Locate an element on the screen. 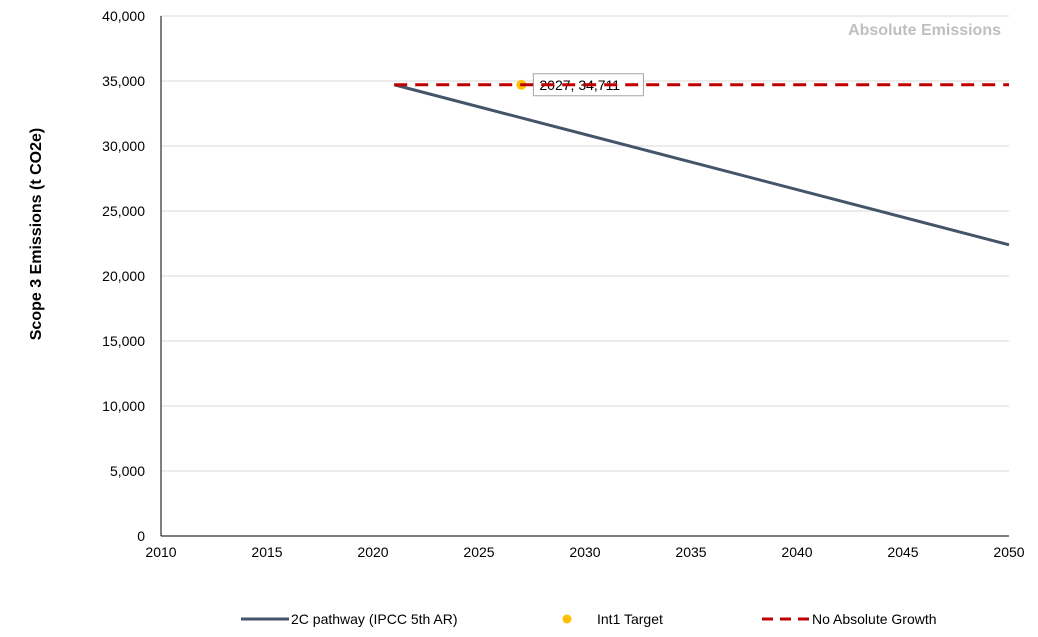 The height and width of the screenshot is (637, 1038). x-tick-label: 2045 is located at coordinates (902, 552).